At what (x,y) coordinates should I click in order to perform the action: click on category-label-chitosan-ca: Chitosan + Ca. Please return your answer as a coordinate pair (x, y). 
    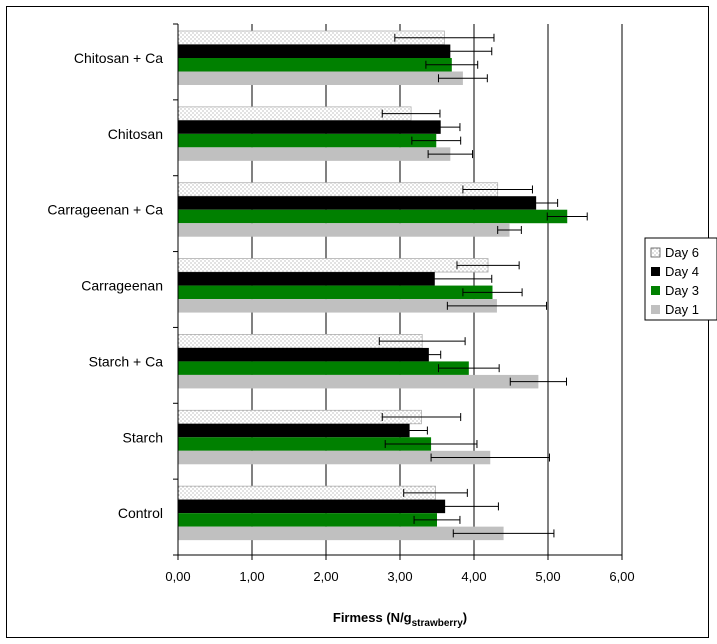
    Looking at the image, I should click on (118, 58).